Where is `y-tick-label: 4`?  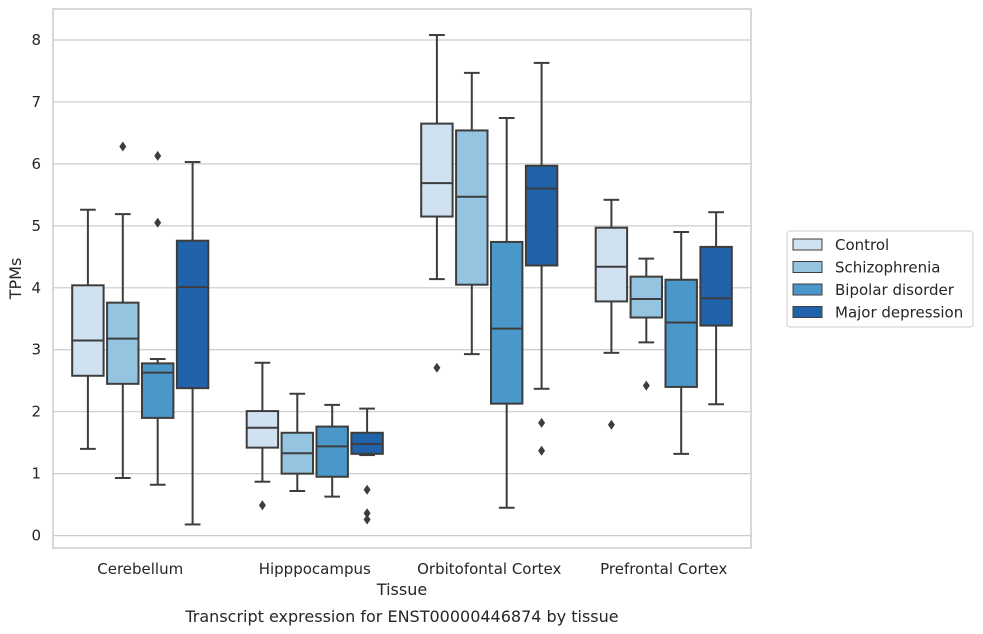
y-tick-label: 4 is located at coordinates (36, 288).